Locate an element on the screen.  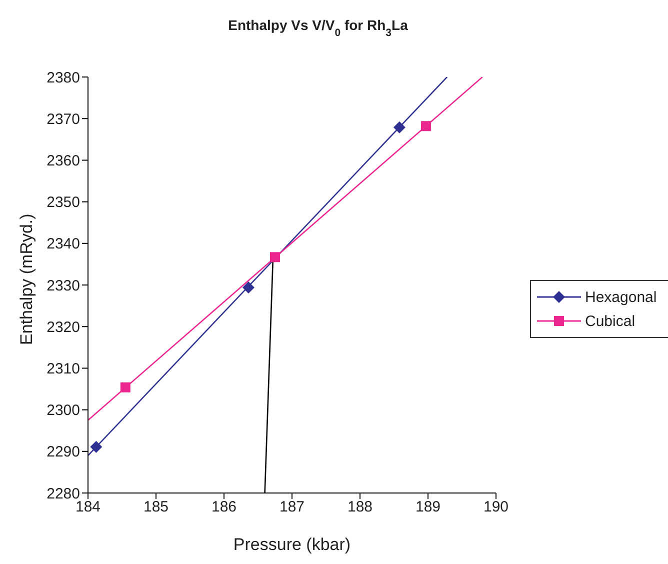
y-tick-label: 2360 is located at coordinates (63, 161).